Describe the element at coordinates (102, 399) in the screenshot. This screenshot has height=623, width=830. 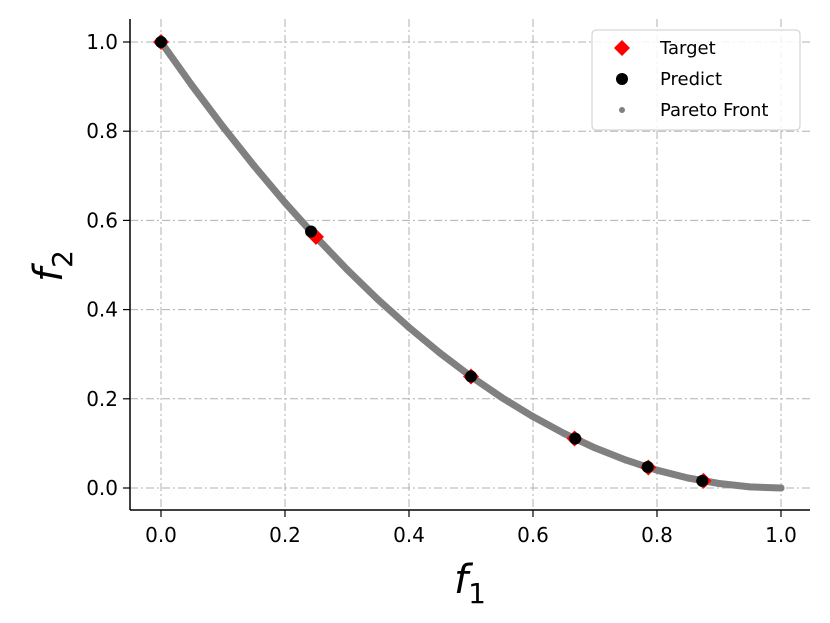
I see `y-tick-label: 0.2` at that location.